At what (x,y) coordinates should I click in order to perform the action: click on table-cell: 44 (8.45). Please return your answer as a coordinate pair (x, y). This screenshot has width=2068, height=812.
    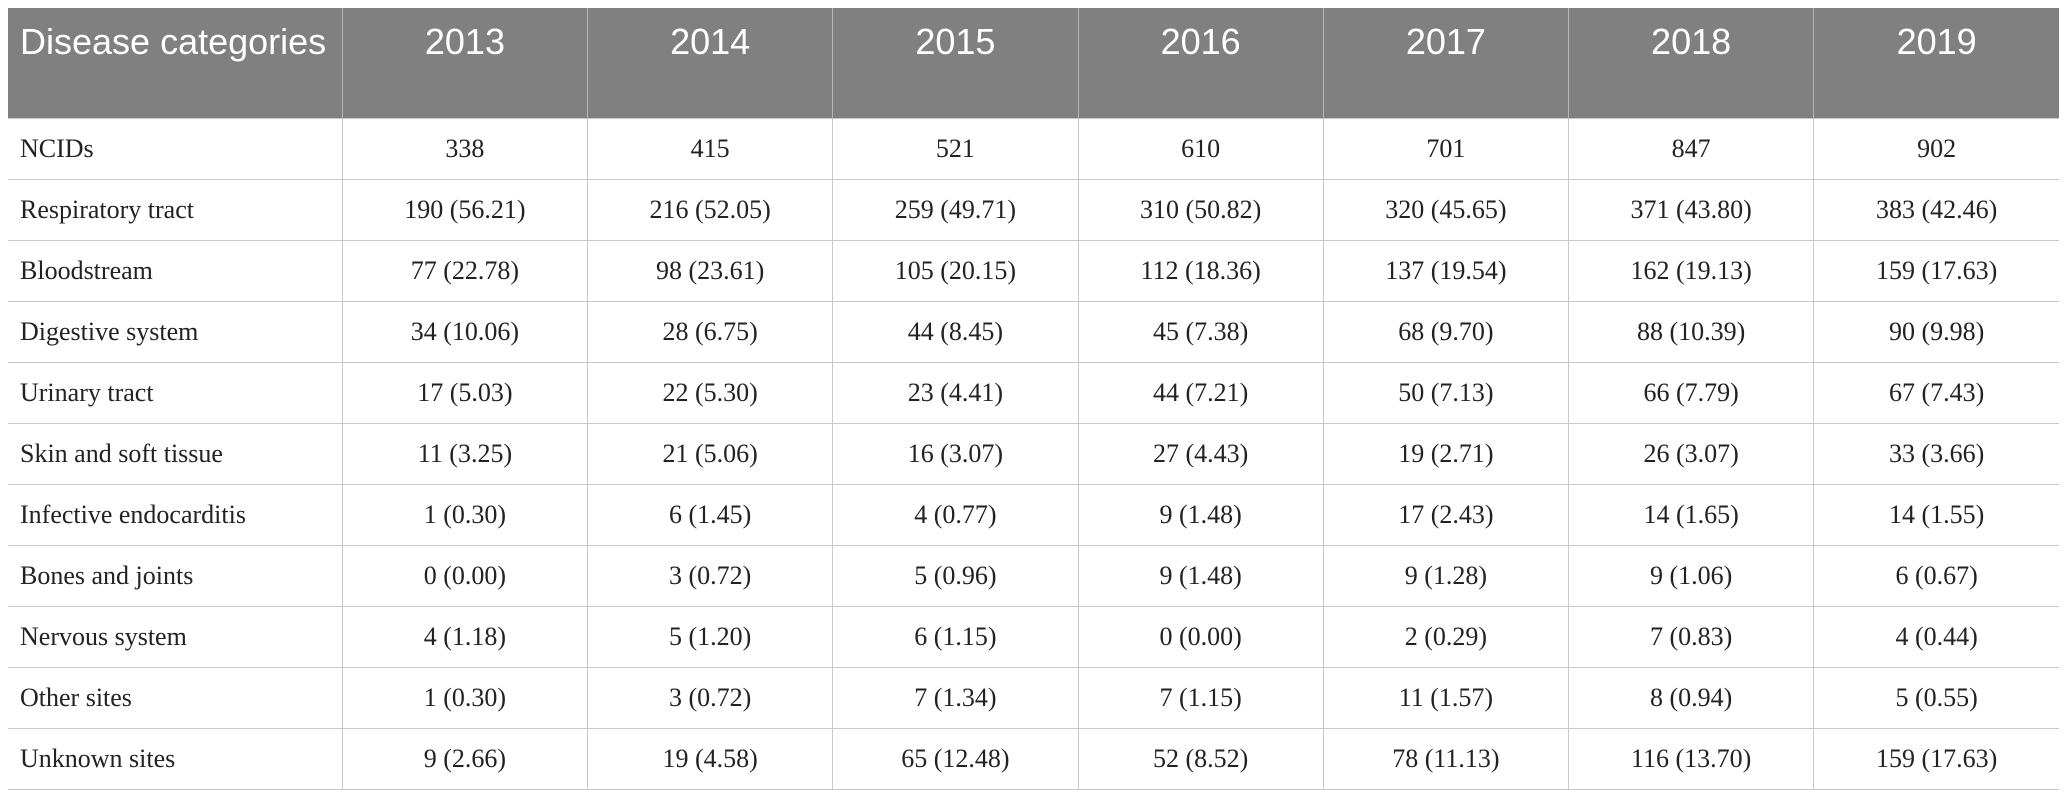
    Looking at the image, I should click on (955, 331).